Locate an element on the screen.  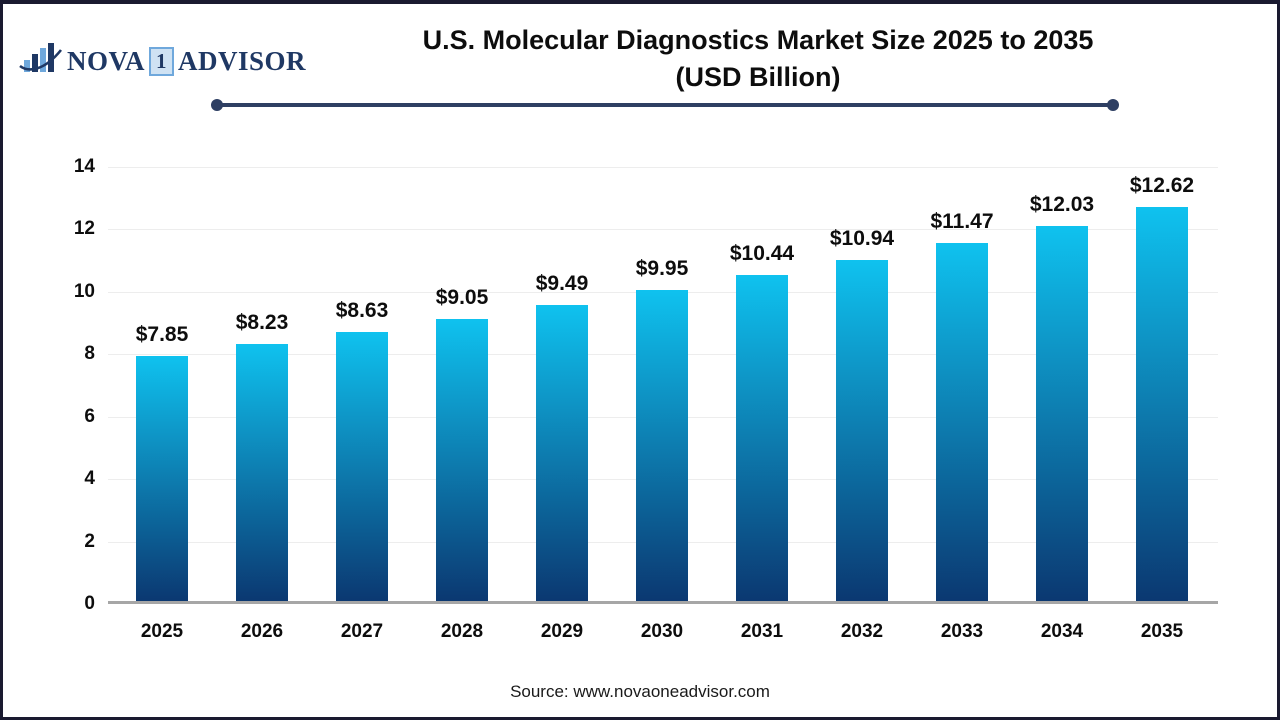
bar-value-label: $10.44 is located at coordinates (762, 254).